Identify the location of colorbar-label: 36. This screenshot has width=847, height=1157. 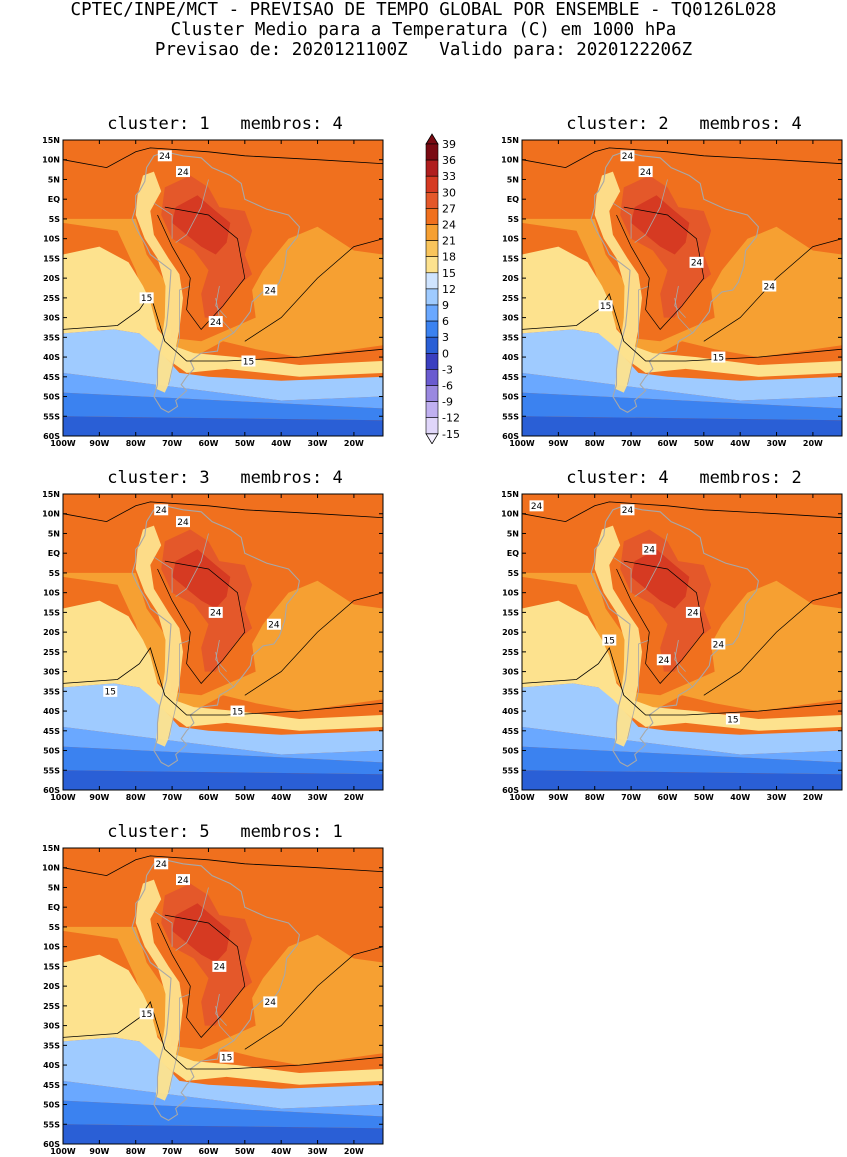
(449, 160).